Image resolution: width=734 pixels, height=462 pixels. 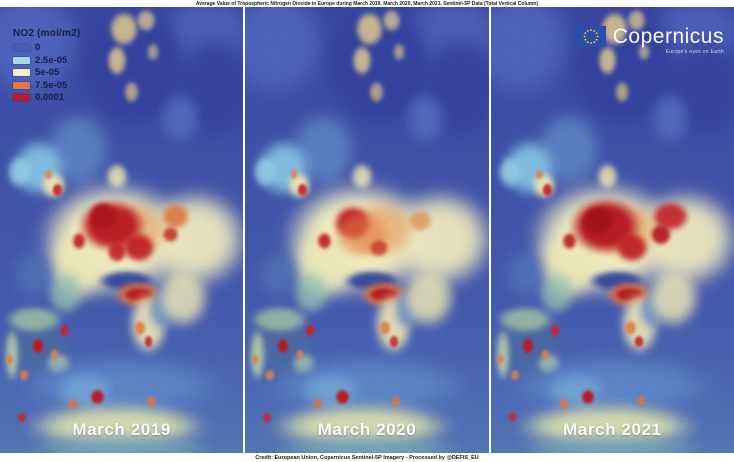 I want to click on panel-label: March 2021, so click(x=612, y=429).